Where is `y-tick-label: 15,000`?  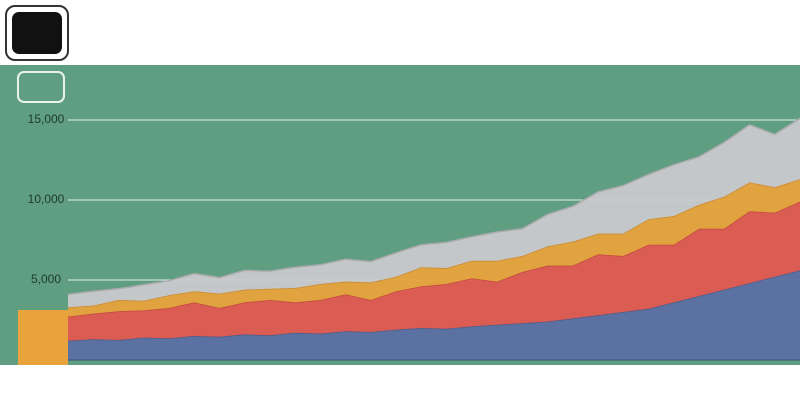
y-tick-label: 15,000 is located at coordinates (46, 119).